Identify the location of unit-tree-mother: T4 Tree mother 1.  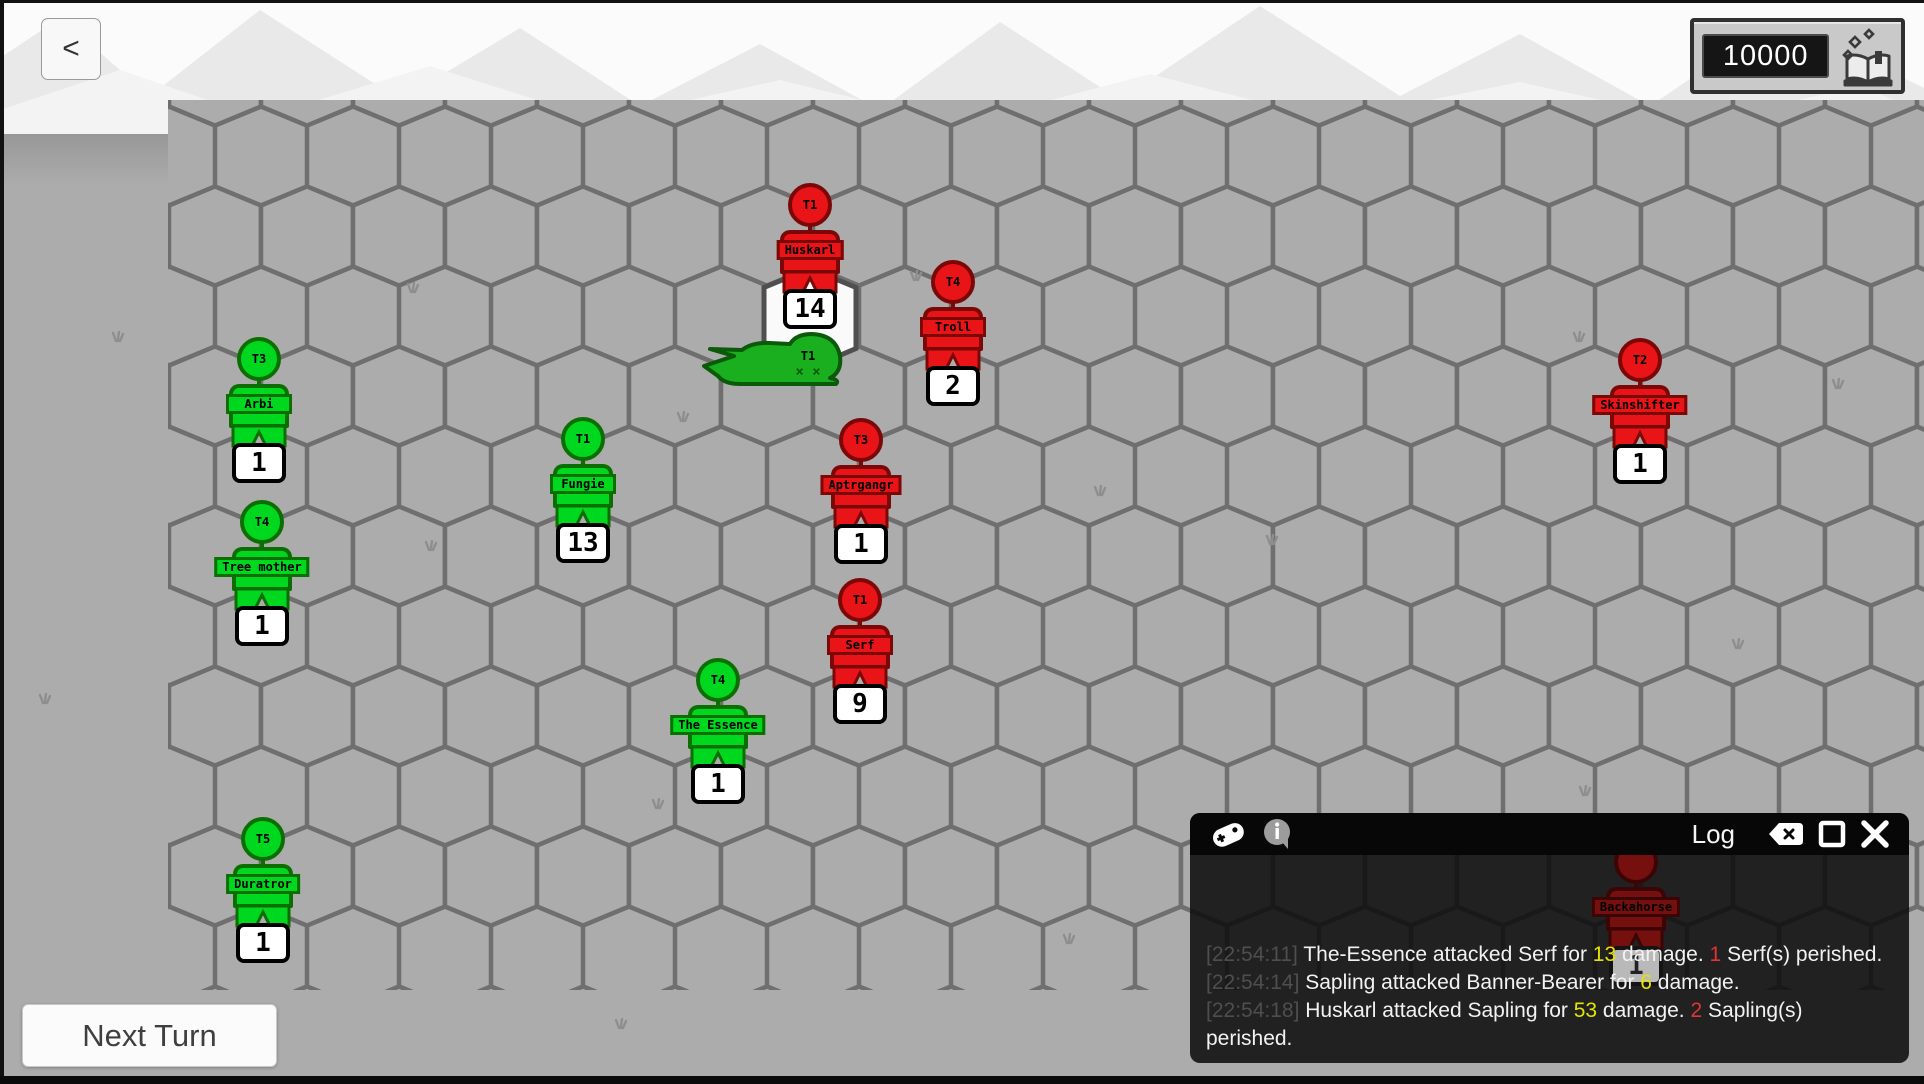
(262, 573).